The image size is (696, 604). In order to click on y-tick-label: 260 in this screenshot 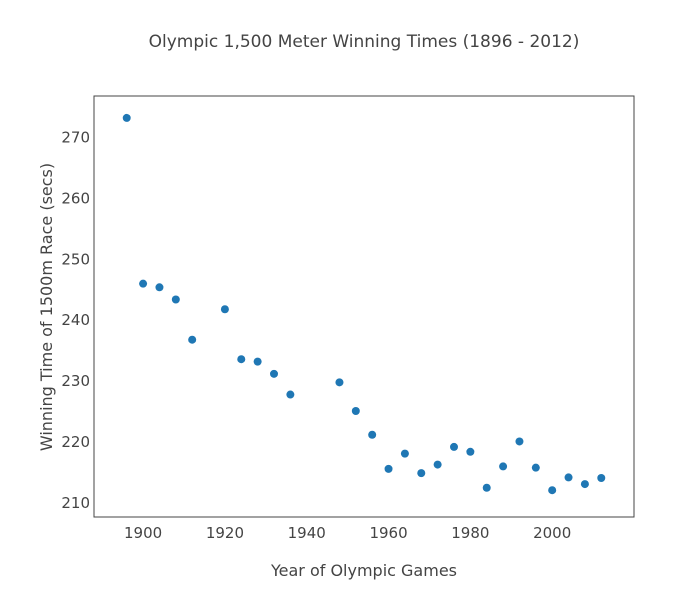, I will do `click(75, 198)`.